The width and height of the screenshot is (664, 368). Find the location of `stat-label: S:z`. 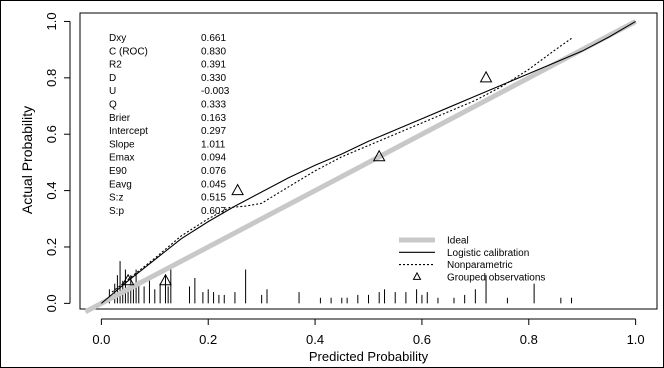

stat-label: S:z is located at coordinates (116, 198).